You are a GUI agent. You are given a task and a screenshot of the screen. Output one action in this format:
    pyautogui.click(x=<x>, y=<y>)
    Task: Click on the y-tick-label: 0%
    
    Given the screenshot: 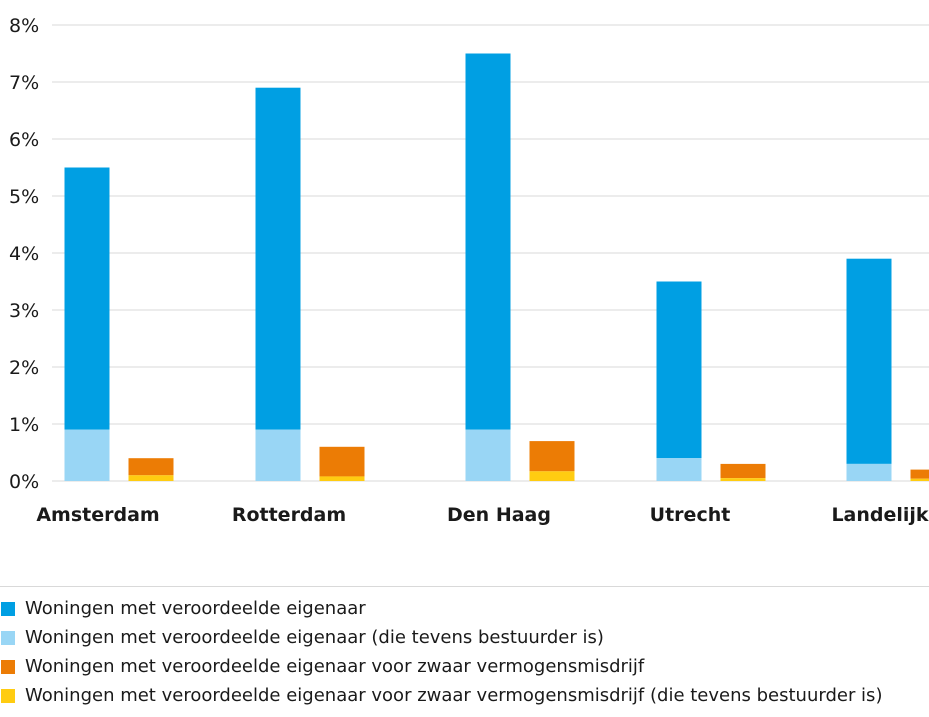 What is the action you would take?
    pyautogui.click(x=24, y=482)
    